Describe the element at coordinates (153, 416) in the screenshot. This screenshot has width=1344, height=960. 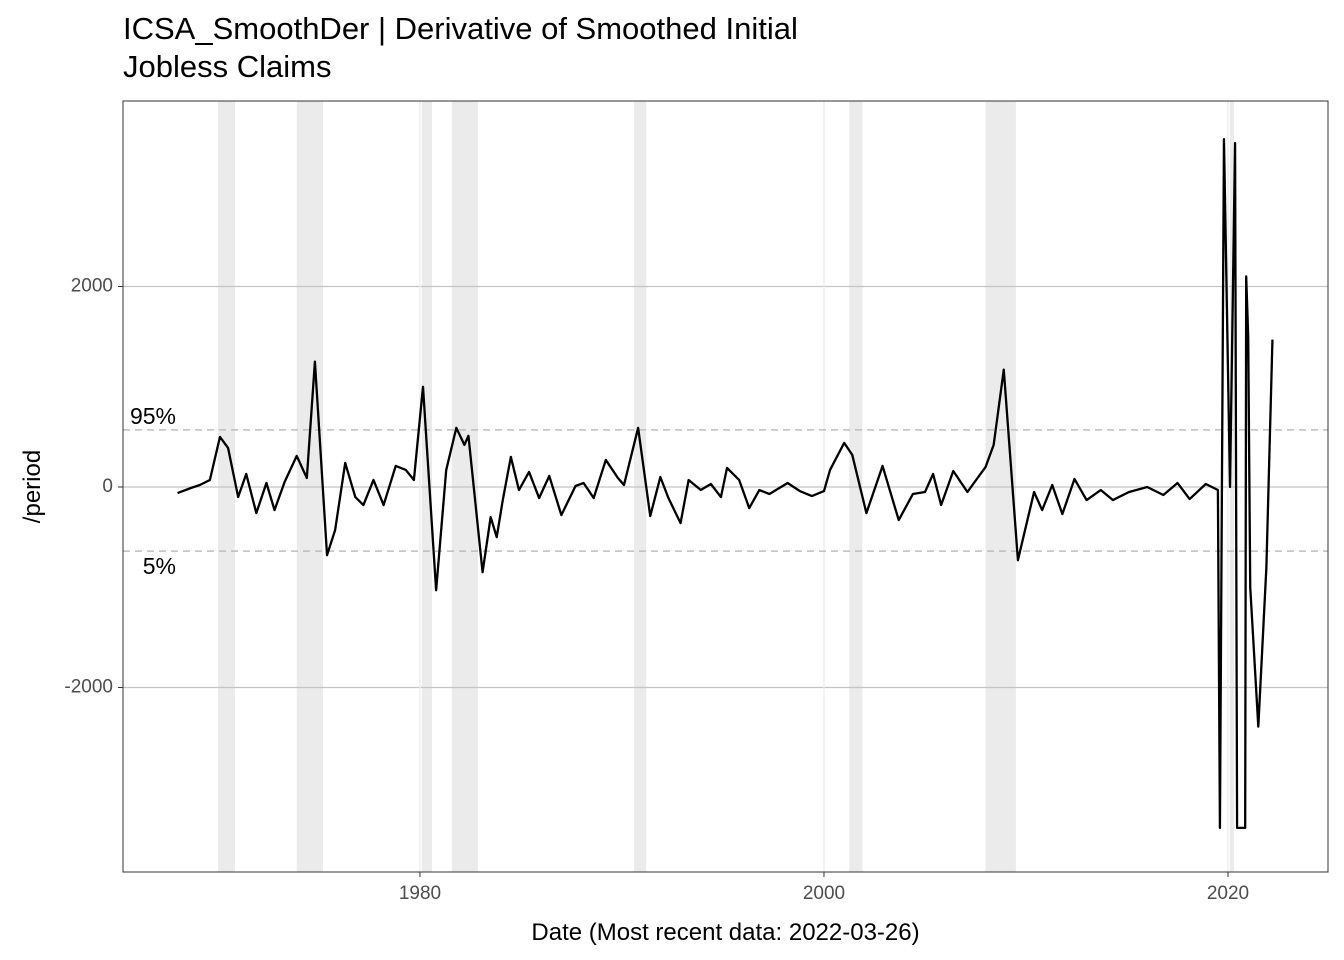
I see `reference-label: 95%` at that location.